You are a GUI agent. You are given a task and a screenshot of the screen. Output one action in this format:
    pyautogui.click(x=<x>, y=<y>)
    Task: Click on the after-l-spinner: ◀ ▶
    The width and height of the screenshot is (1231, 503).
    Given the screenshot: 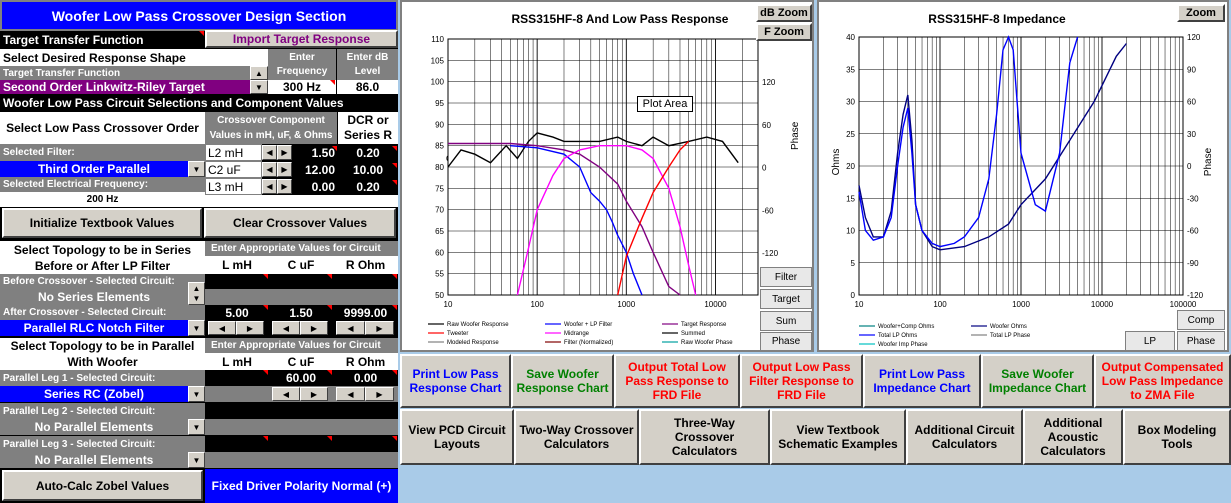 What is the action you would take?
    pyautogui.click(x=236, y=328)
    